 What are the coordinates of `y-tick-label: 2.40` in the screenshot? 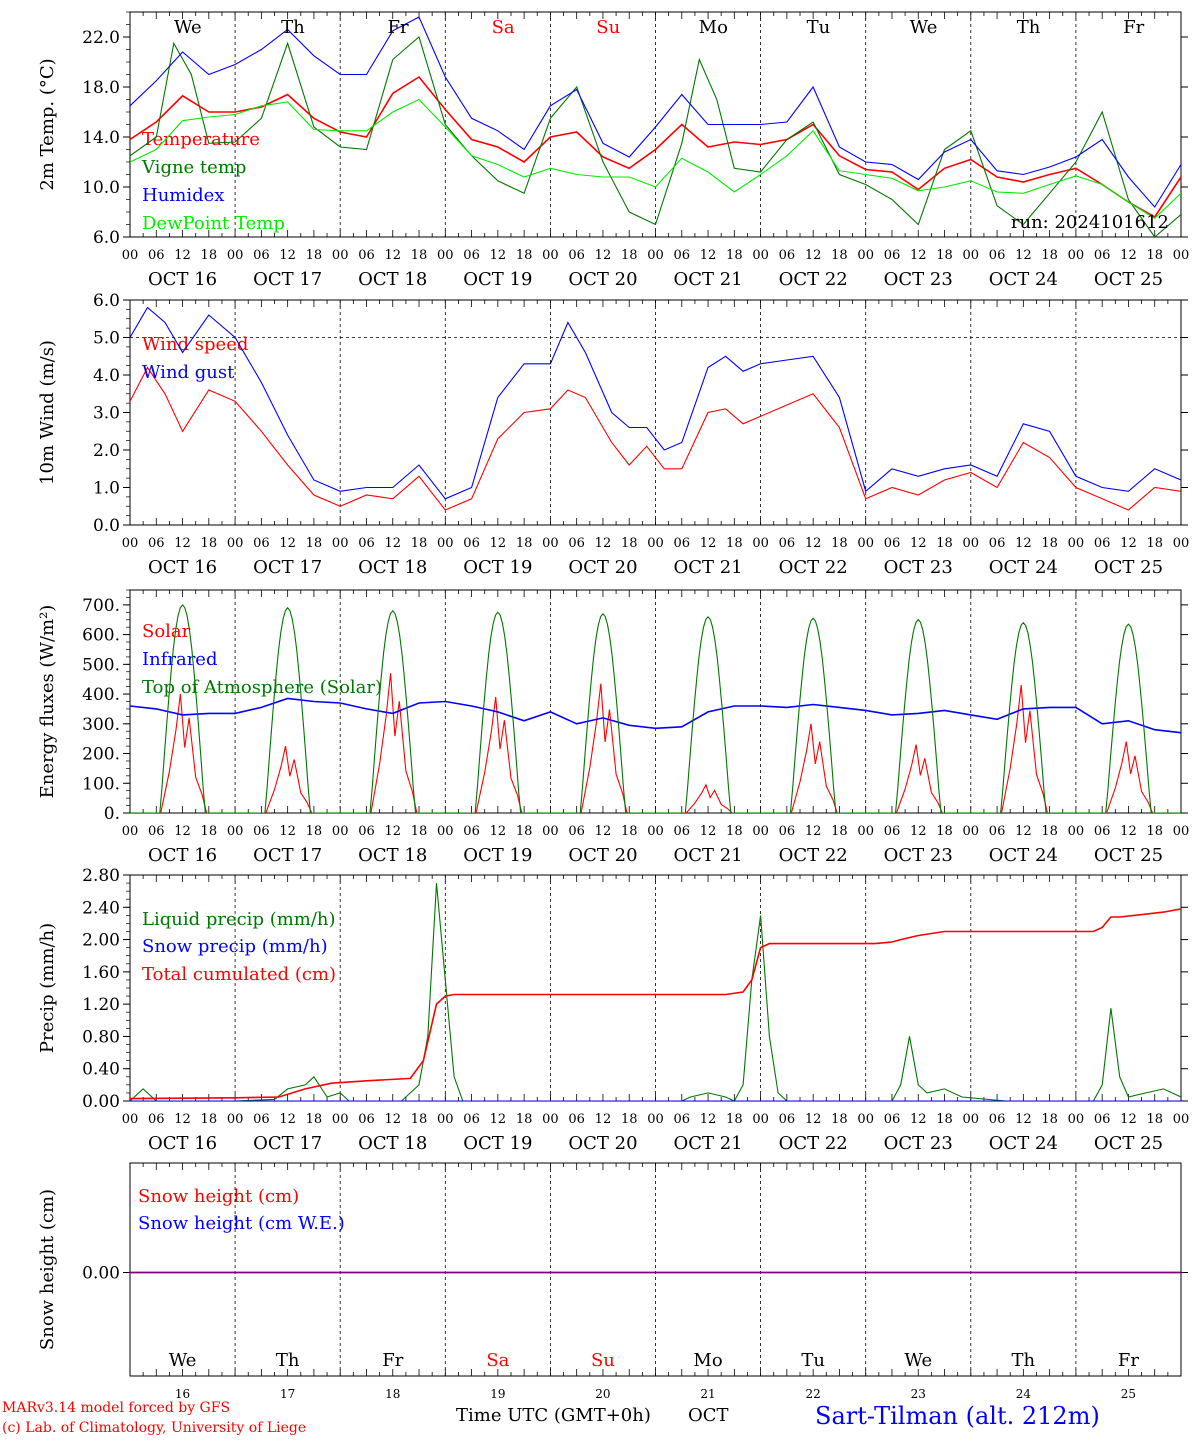 It's located at (101, 908).